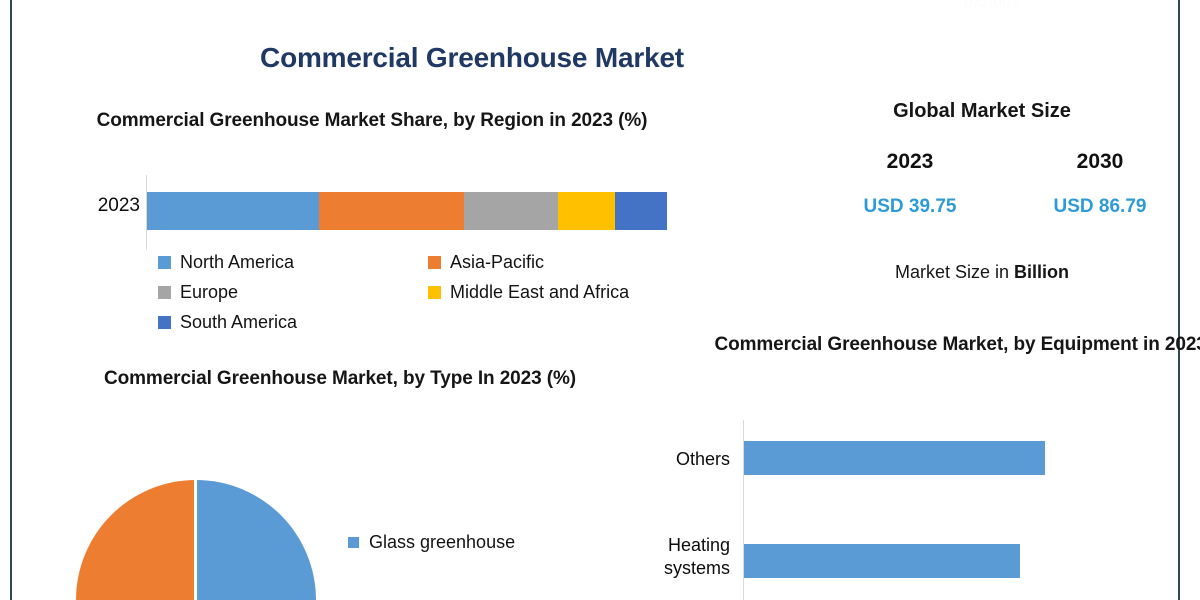 Image resolution: width=1200 pixels, height=600 pixels. Describe the element at coordinates (910, 161) in the screenshot. I see `gms-year-2023: 2023` at that location.